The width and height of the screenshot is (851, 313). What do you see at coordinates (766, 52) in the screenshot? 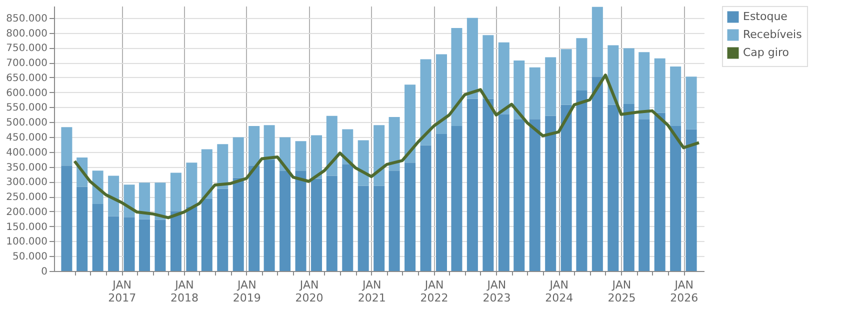
I see `legend-label: Cap giro` at bounding box center [766, 52].